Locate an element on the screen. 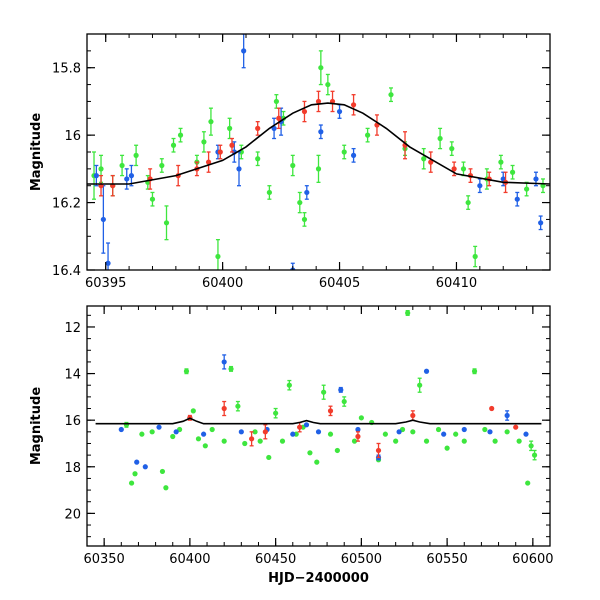 The height and width of the screenshot is (600, 600). bottom-x-tick-label-0: 60350 is located at coordinates (103, 559).